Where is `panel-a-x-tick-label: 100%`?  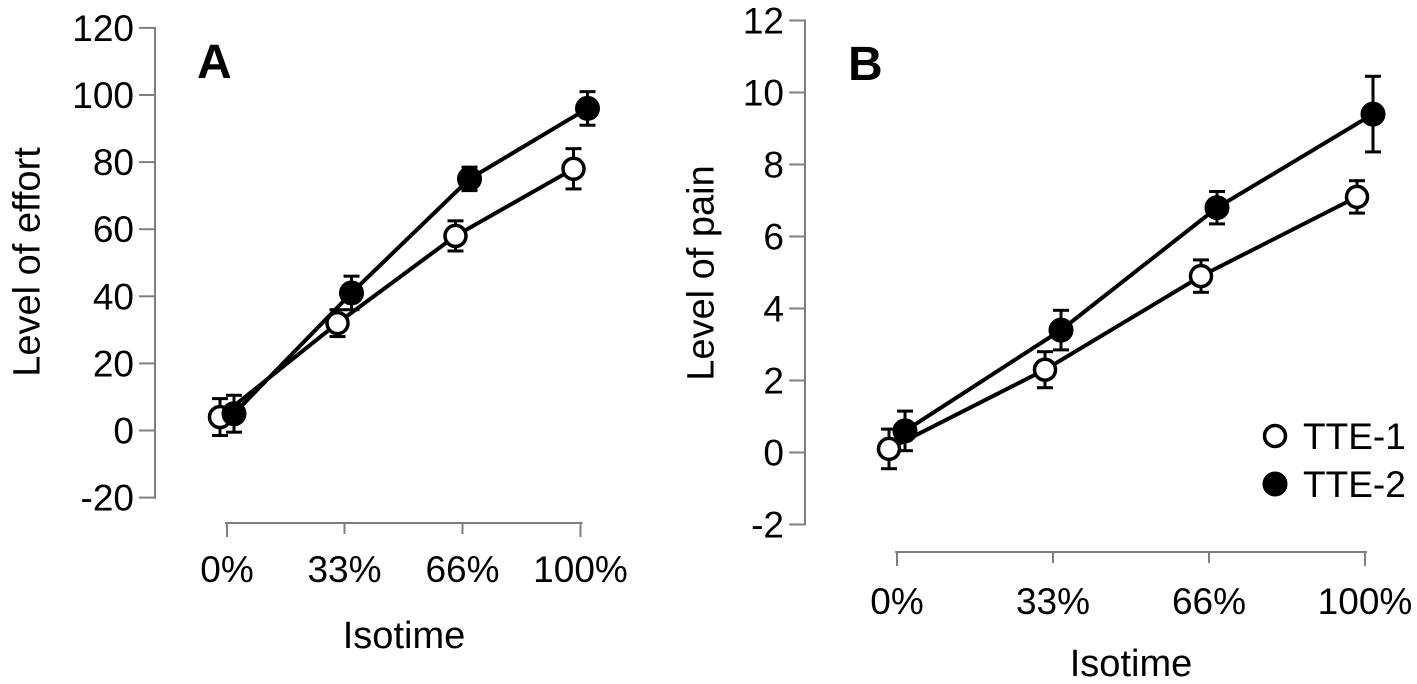
panel-a-x-tick-label: 100% is located at coordinates (580, 569).